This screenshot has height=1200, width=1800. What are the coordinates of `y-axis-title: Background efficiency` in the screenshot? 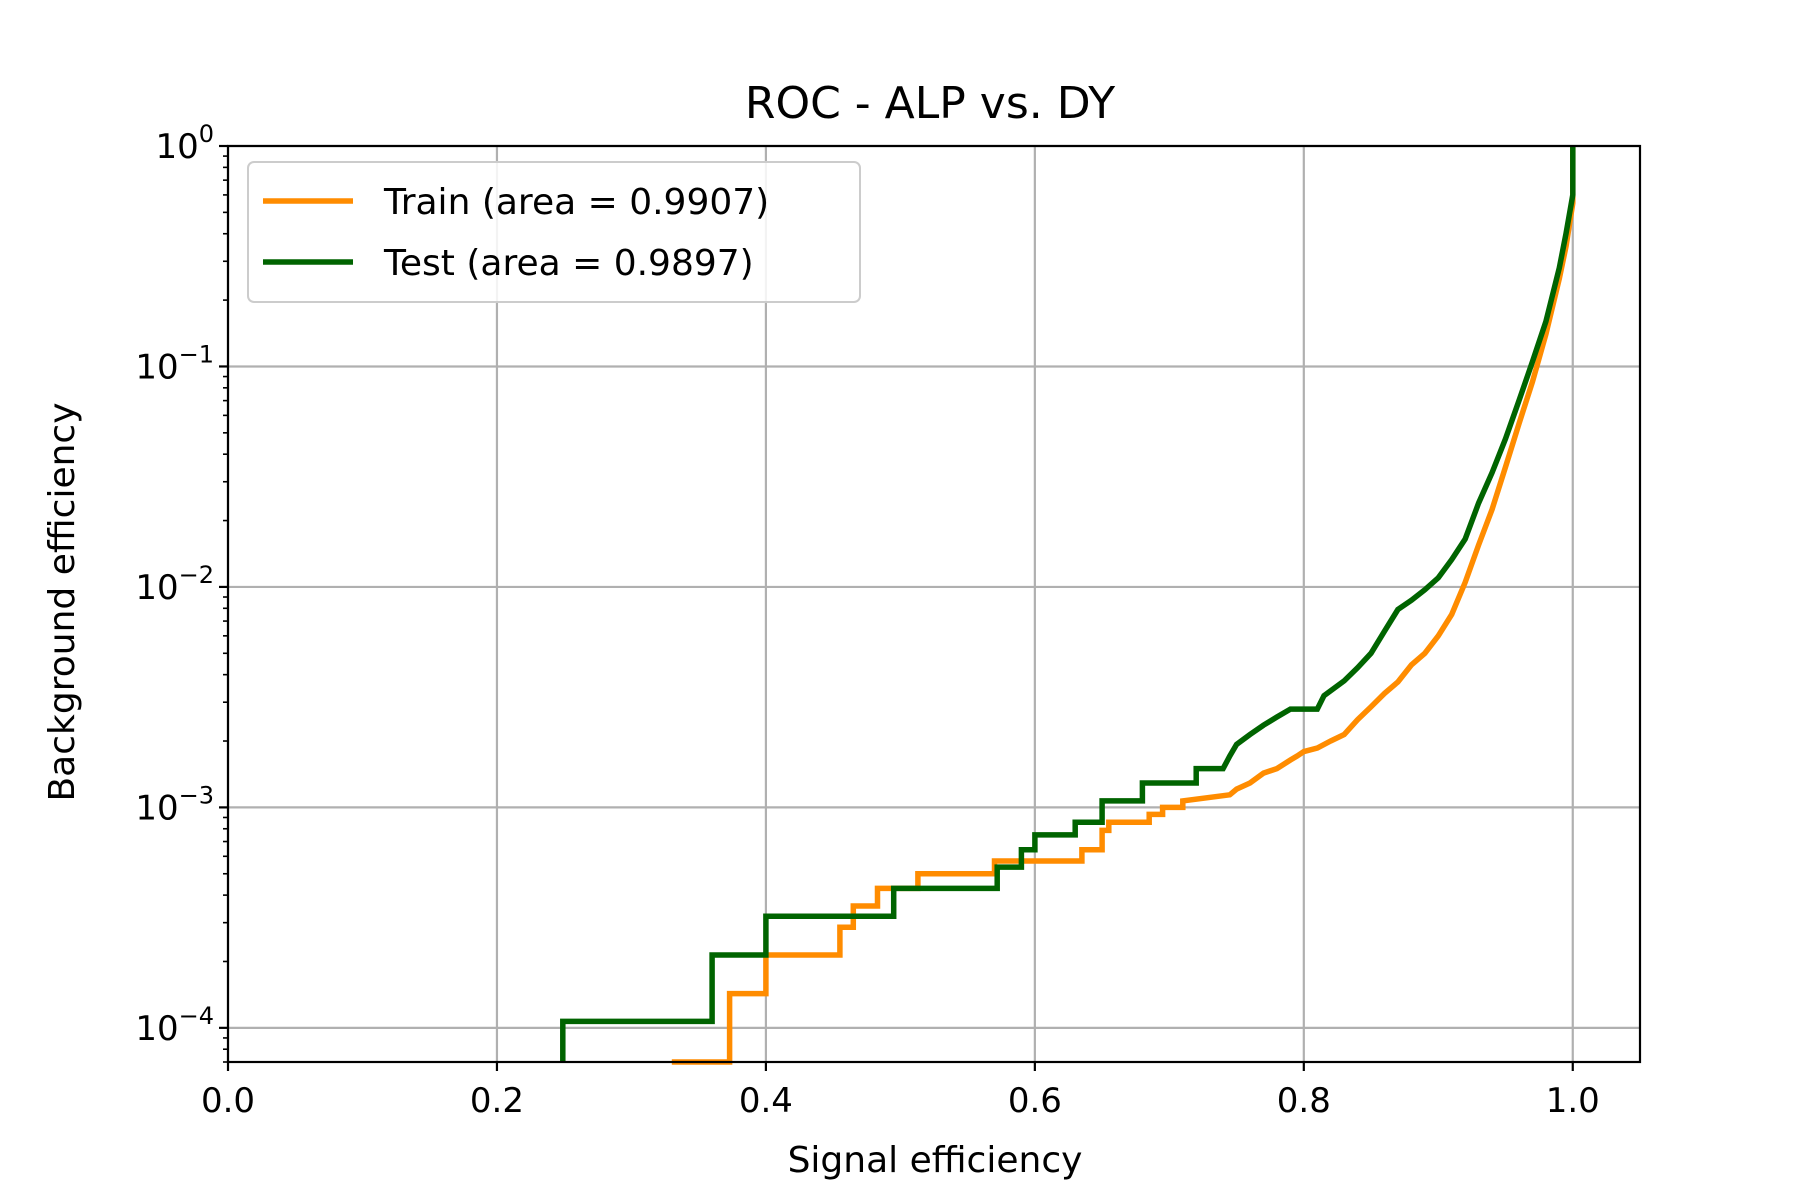 It's located at (62, 601).